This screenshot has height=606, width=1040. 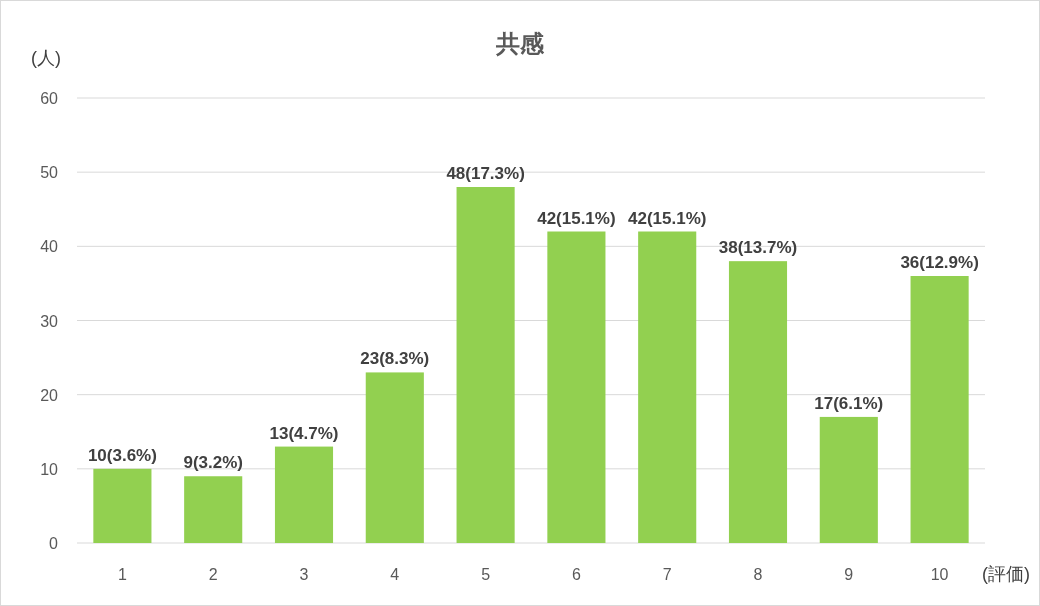 I want to click on data-label: 10(3.6%), so click(x=122, y=455).